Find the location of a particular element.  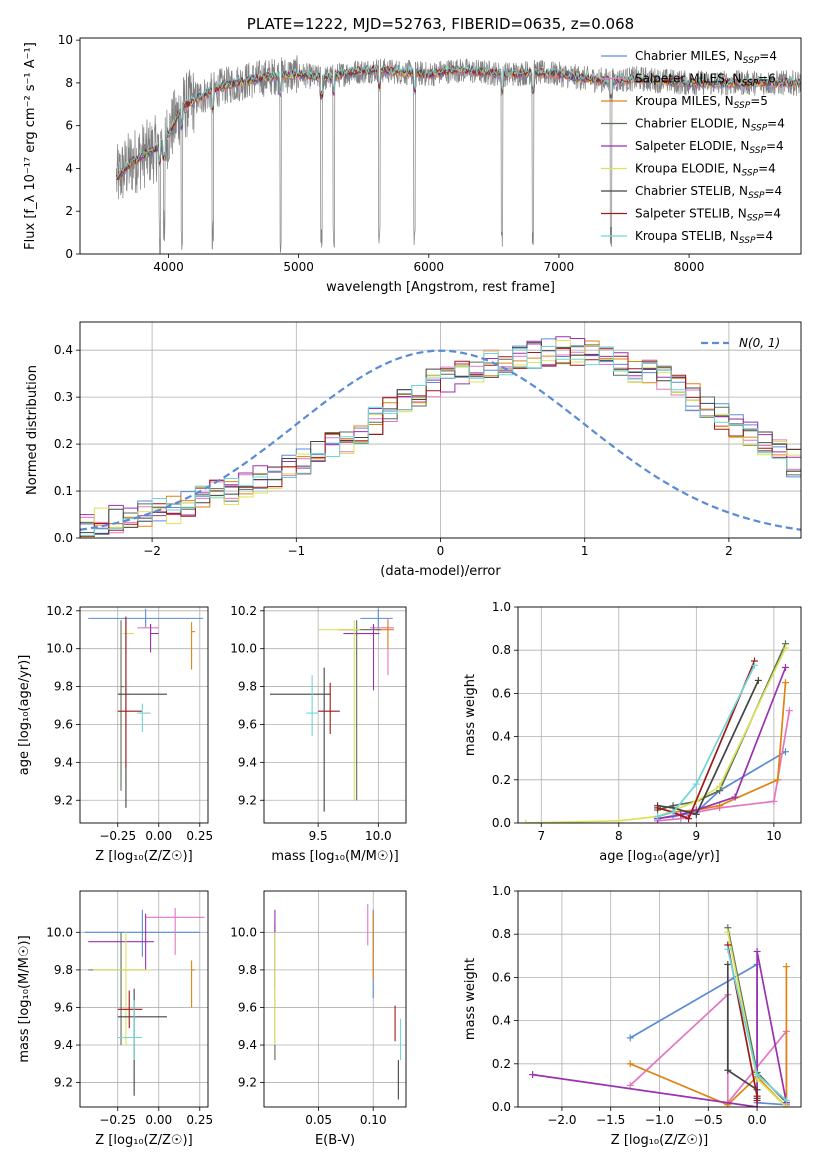

y-tick-label: 0 is located at coordinates (69, 254).